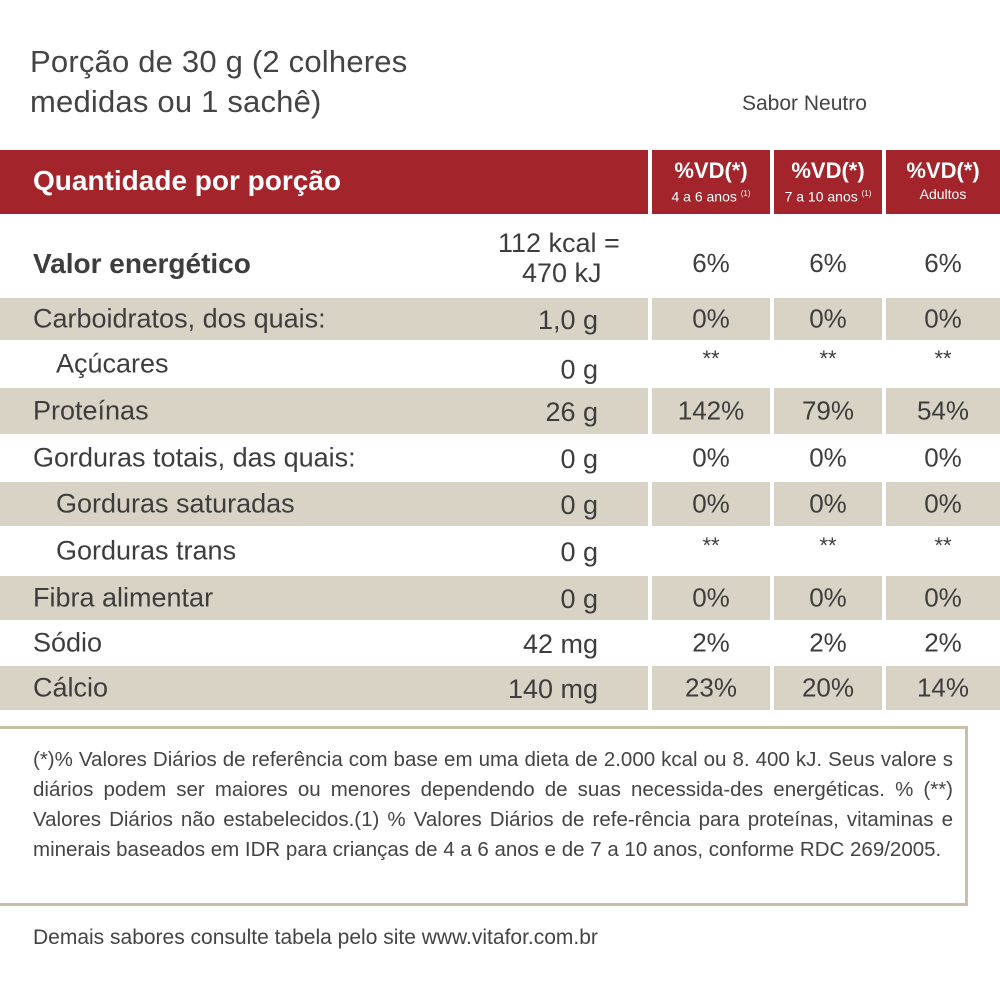  What do you see at coordinates (500, 458) in the screenshot?
I see `table-row: Gorduras totais, das quais: 0 g 0% 0% 0%` at bounding box center [500, 458].